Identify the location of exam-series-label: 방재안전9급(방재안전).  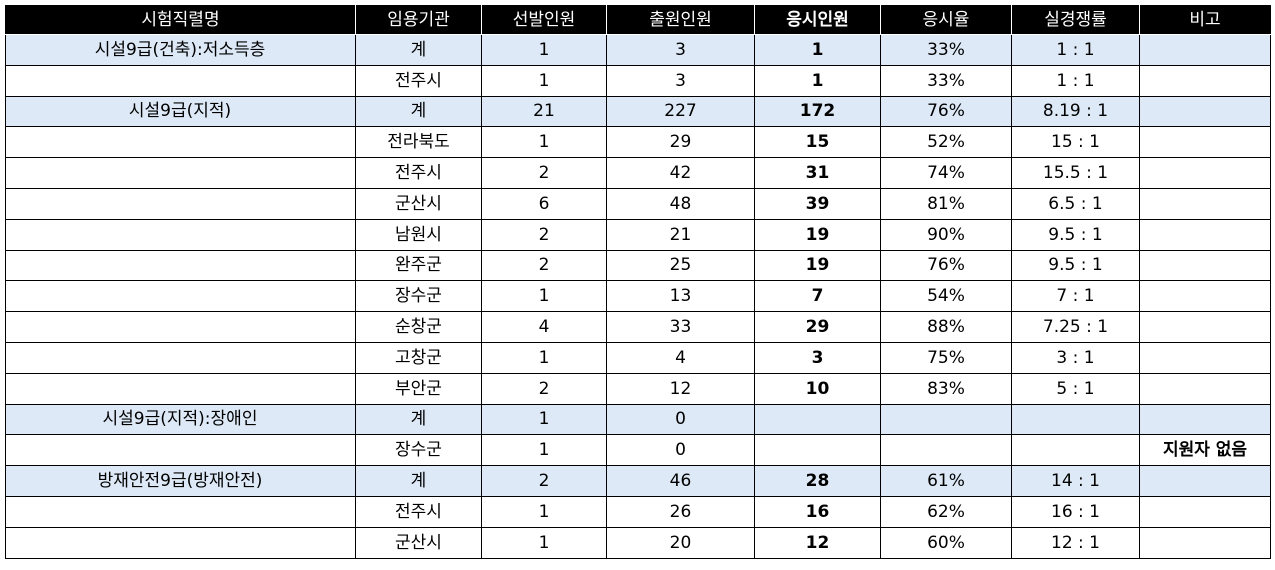
(180, 481).